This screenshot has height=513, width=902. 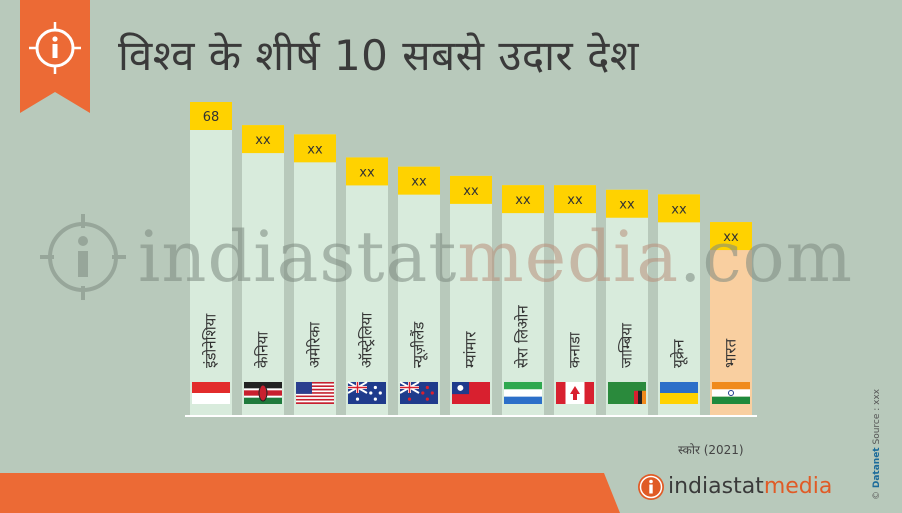 What do you see at coordinates (366, 392) in the screenshot?
I see `australia-flag-icon` at bounding box center [366, 392].